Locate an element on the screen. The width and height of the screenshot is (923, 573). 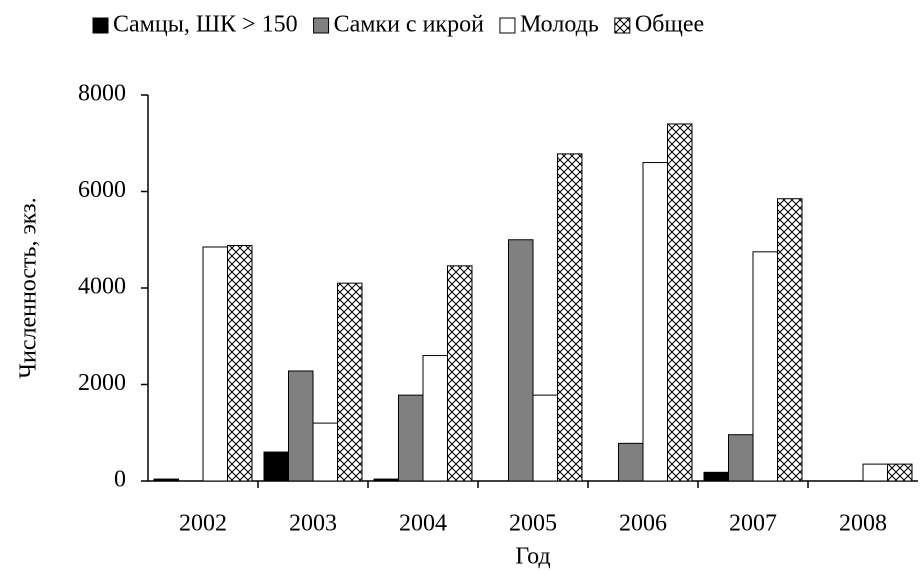
y-axis-title: Численность, экз. is located at coordinates (29, 287).